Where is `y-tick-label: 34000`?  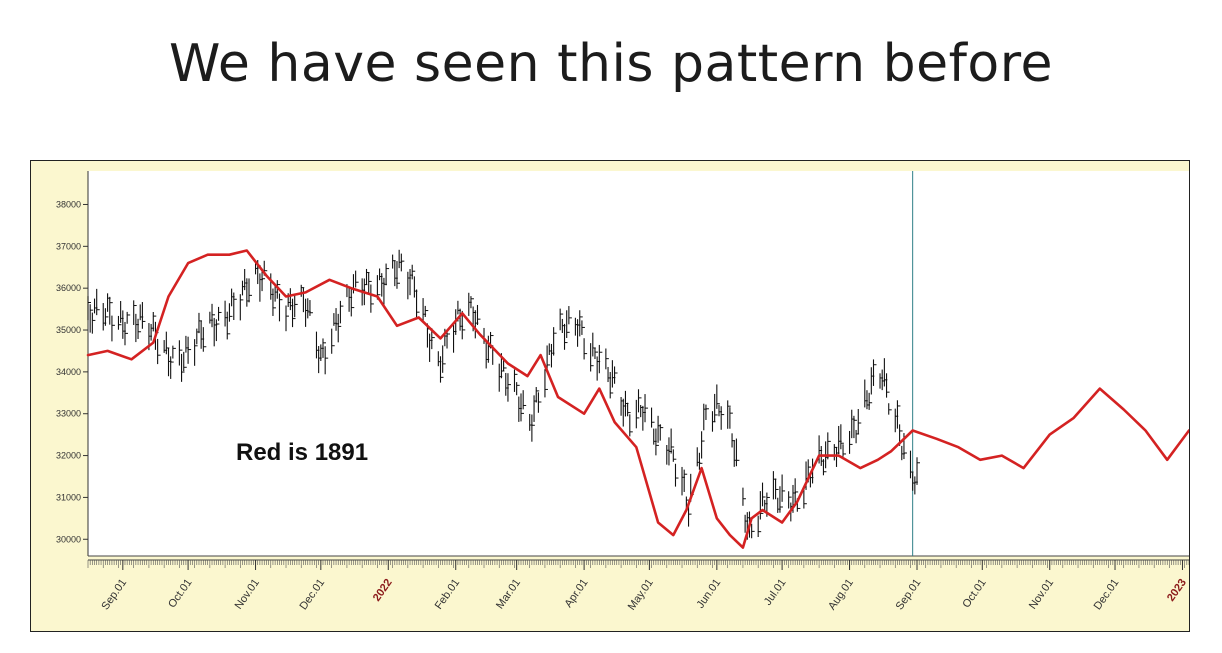 y-tick-label: 34000 is located at coordinates (68, 372).